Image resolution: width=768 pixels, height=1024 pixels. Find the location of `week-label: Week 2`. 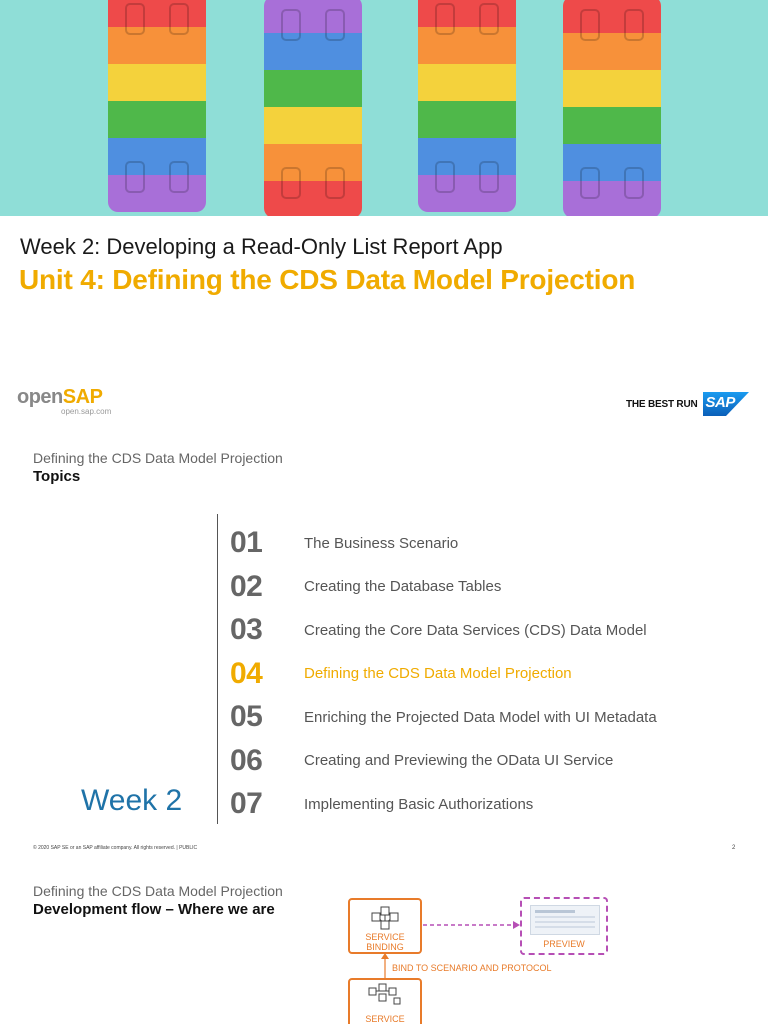

week-label: Week 2 is located at coordinates (132, 800).